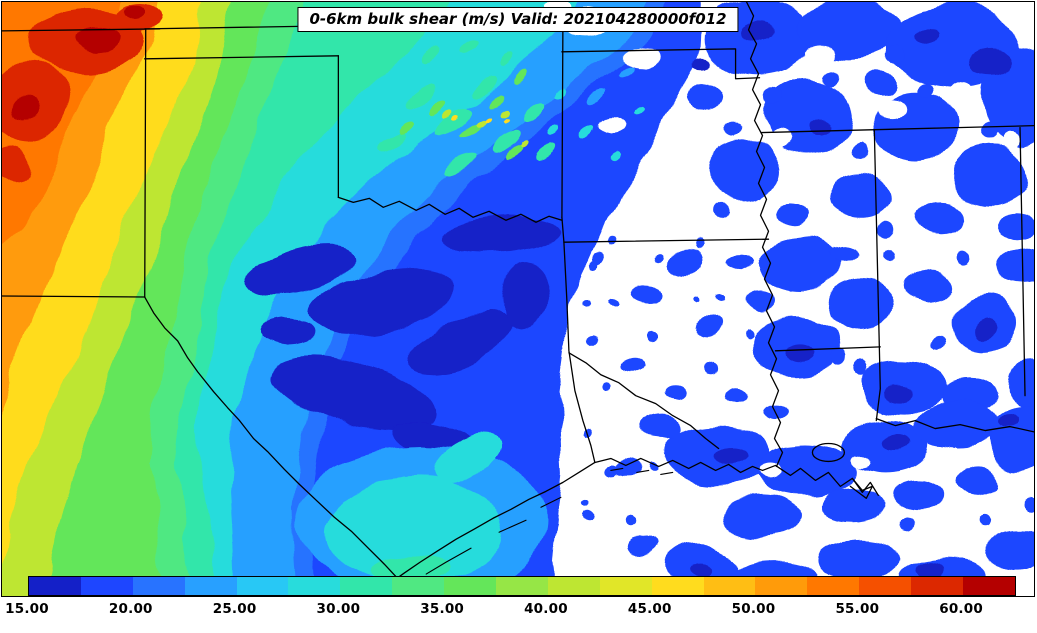 This screenshot has height=633, width=1037. What do you see at coordinates (546, 609) in the screenshot?
I see `tick-label: 40.00` at bounding box center [546, 609].